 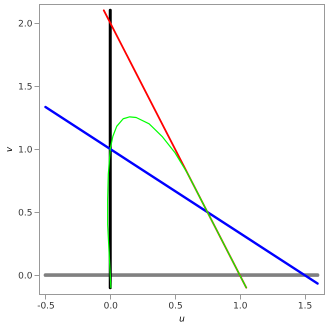 What do you see at coordinates (25, 24) in the screenshot?
I see `y-tick-label: 2.0` at bounding box center [25, 24].